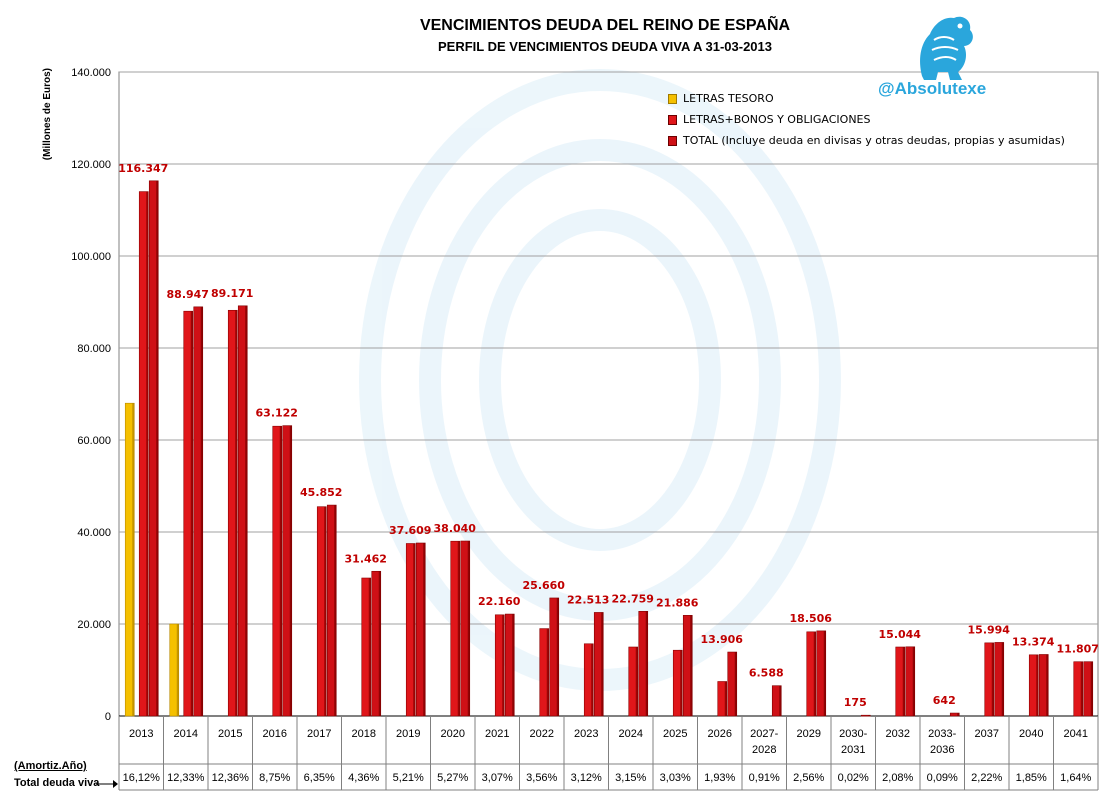 The width and height of the screenshot is (1107, 806). Describe the element at coordinates (675, 778) in the screenshot. I see `pct-label: 3,03%` at that location.